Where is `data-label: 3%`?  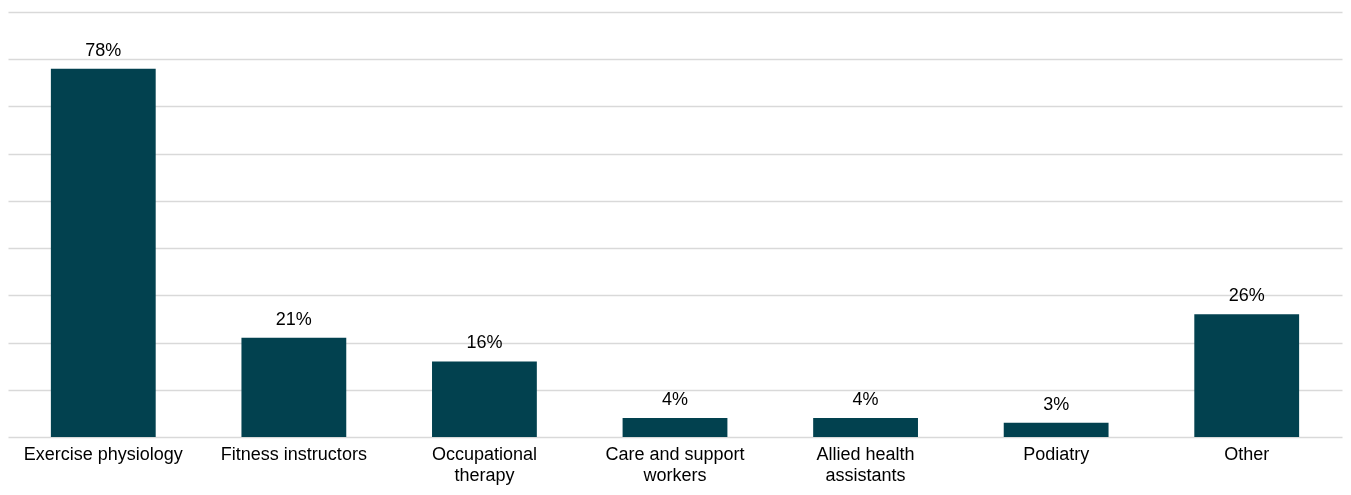 data-label: 3% is located at coordinates (1056, 403).